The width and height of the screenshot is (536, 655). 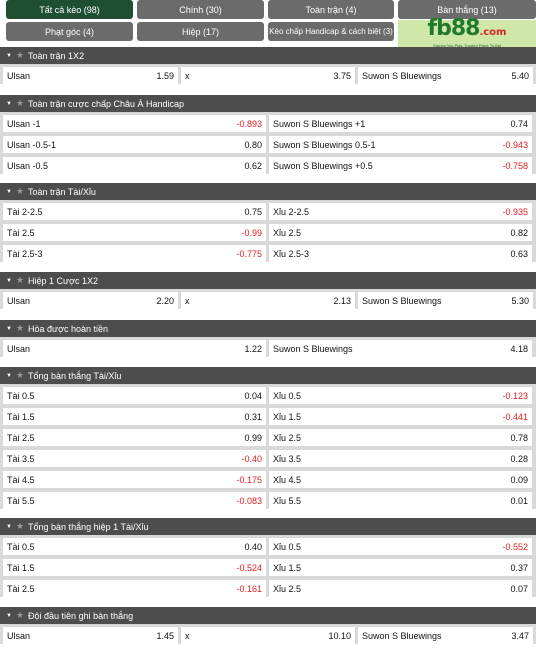 What do you see at coordinates (454, 28) in the screenshot?
I see `logo-brand-main: fb88` at bounding box center [454, 28].